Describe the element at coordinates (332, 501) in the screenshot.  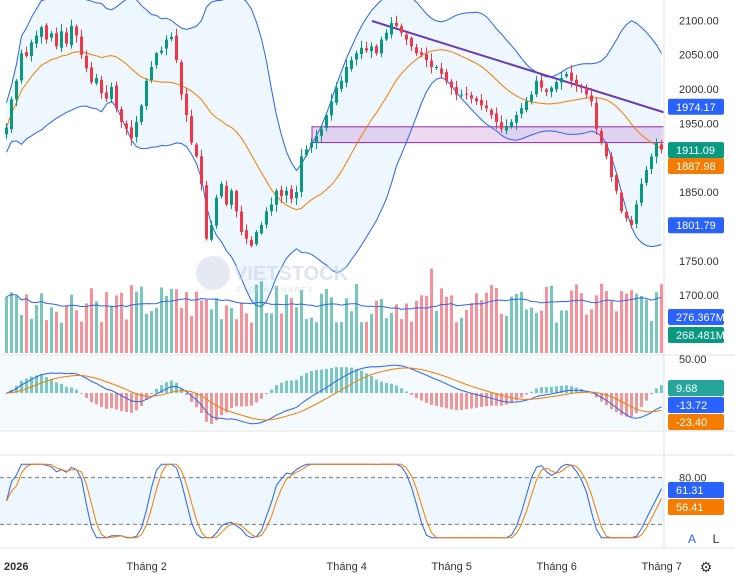
I see `stochastic-band` at that location.